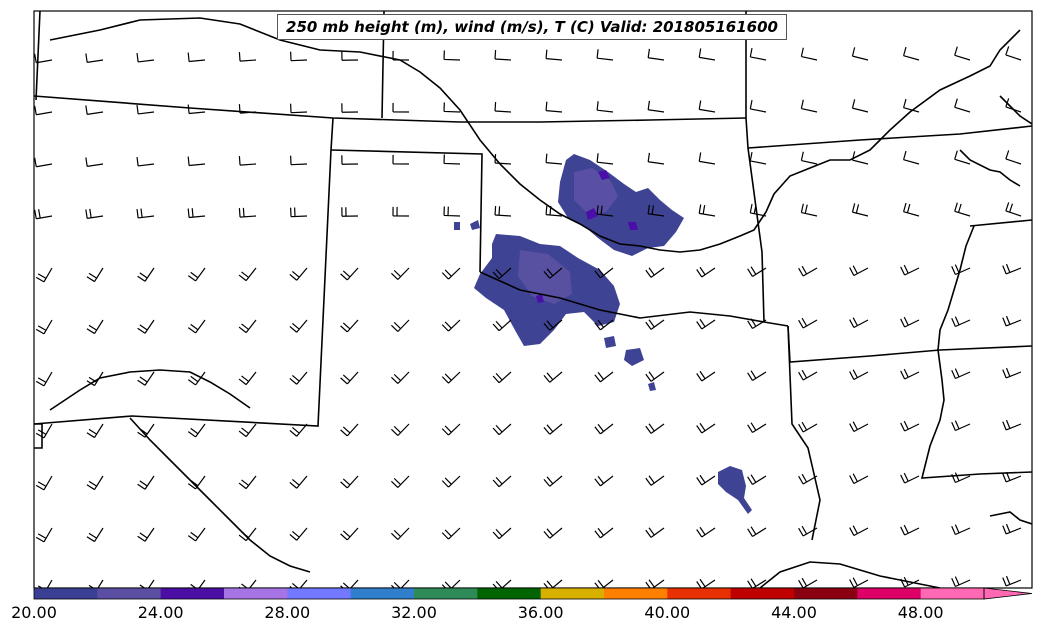 This screenshot has width=1041, height=633. What do you see at coordinates (794, 612) in the screenshot?
I see `colorbar-tick-label: 44.00` at bounding box center [794, 612].